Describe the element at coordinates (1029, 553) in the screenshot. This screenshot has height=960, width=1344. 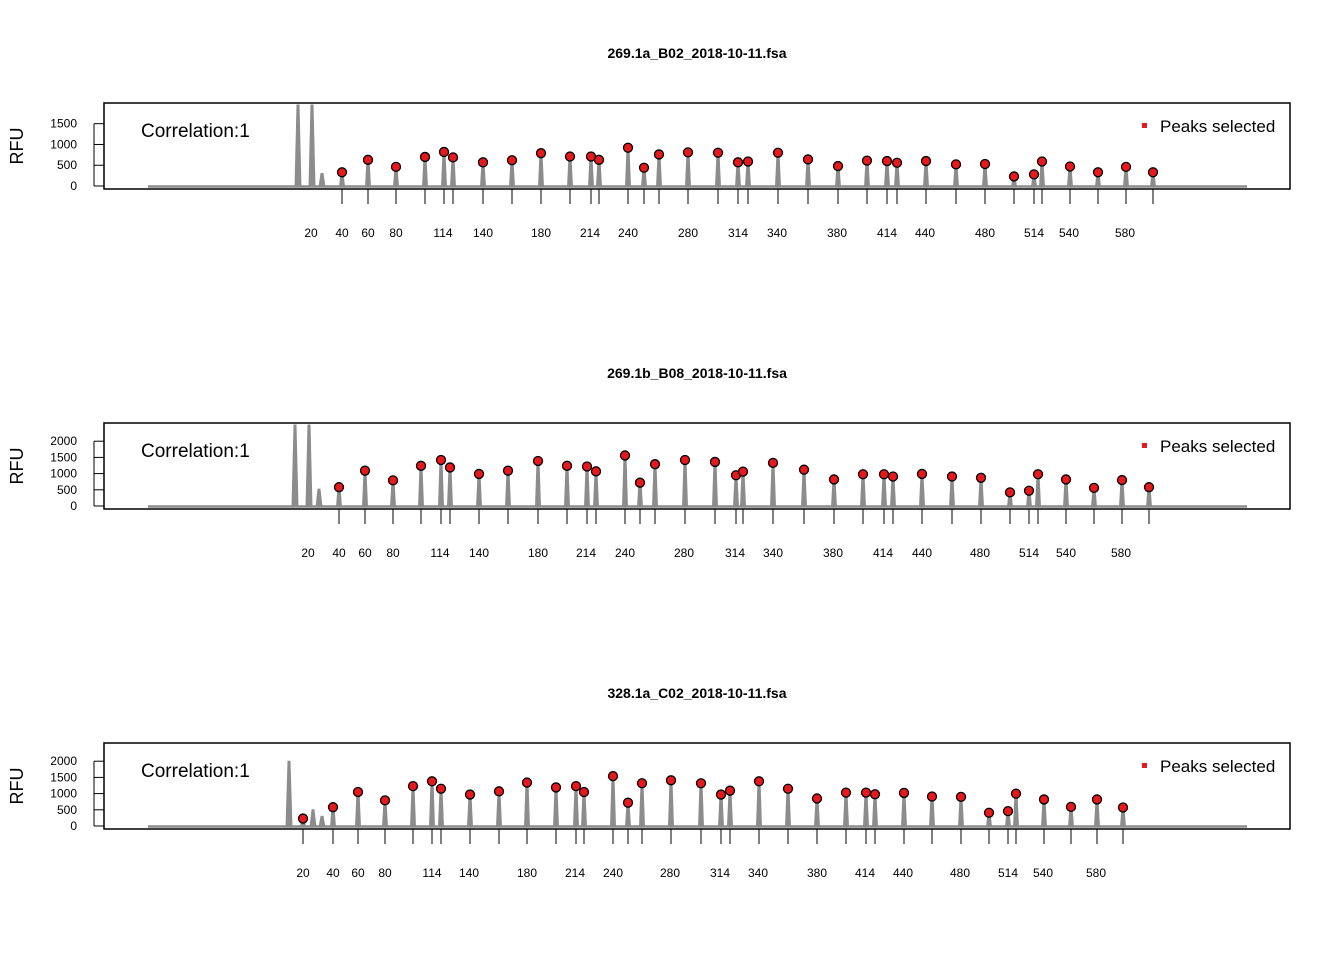
I see `x-tick-label: 514` at that location.